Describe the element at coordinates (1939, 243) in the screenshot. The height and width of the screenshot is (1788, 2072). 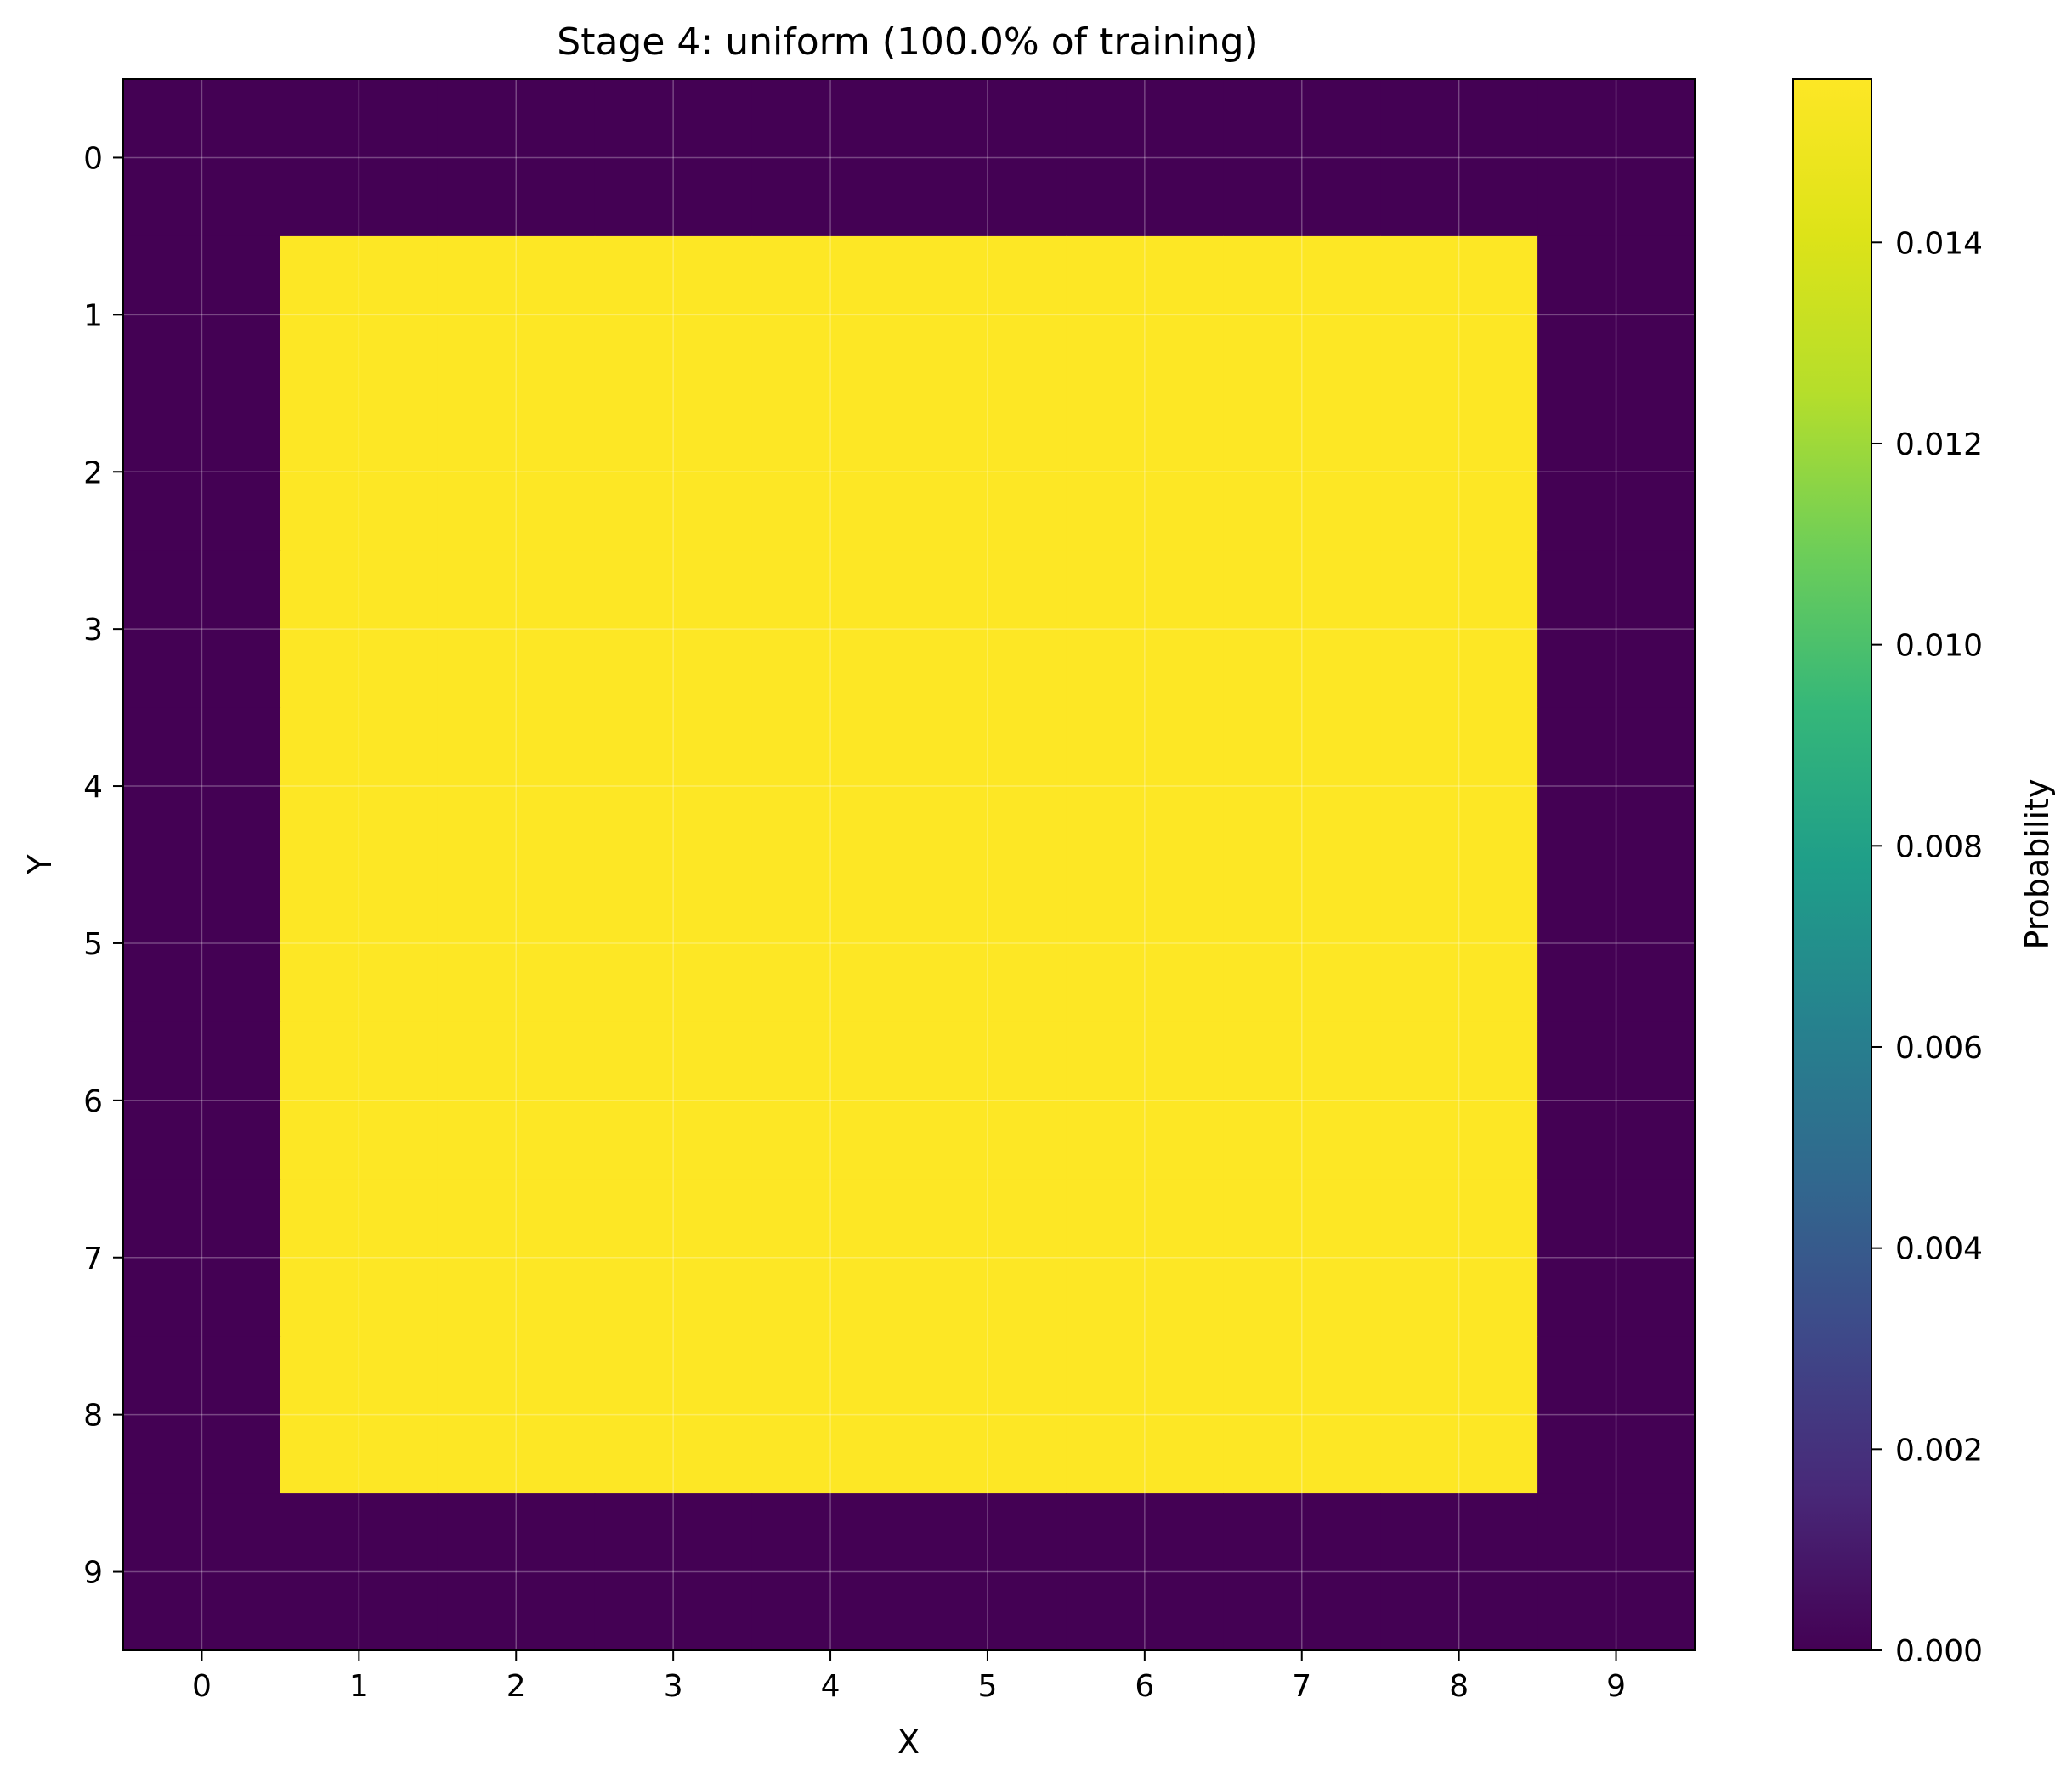
I see `colorbar-tick-label: 0.014` at that location.